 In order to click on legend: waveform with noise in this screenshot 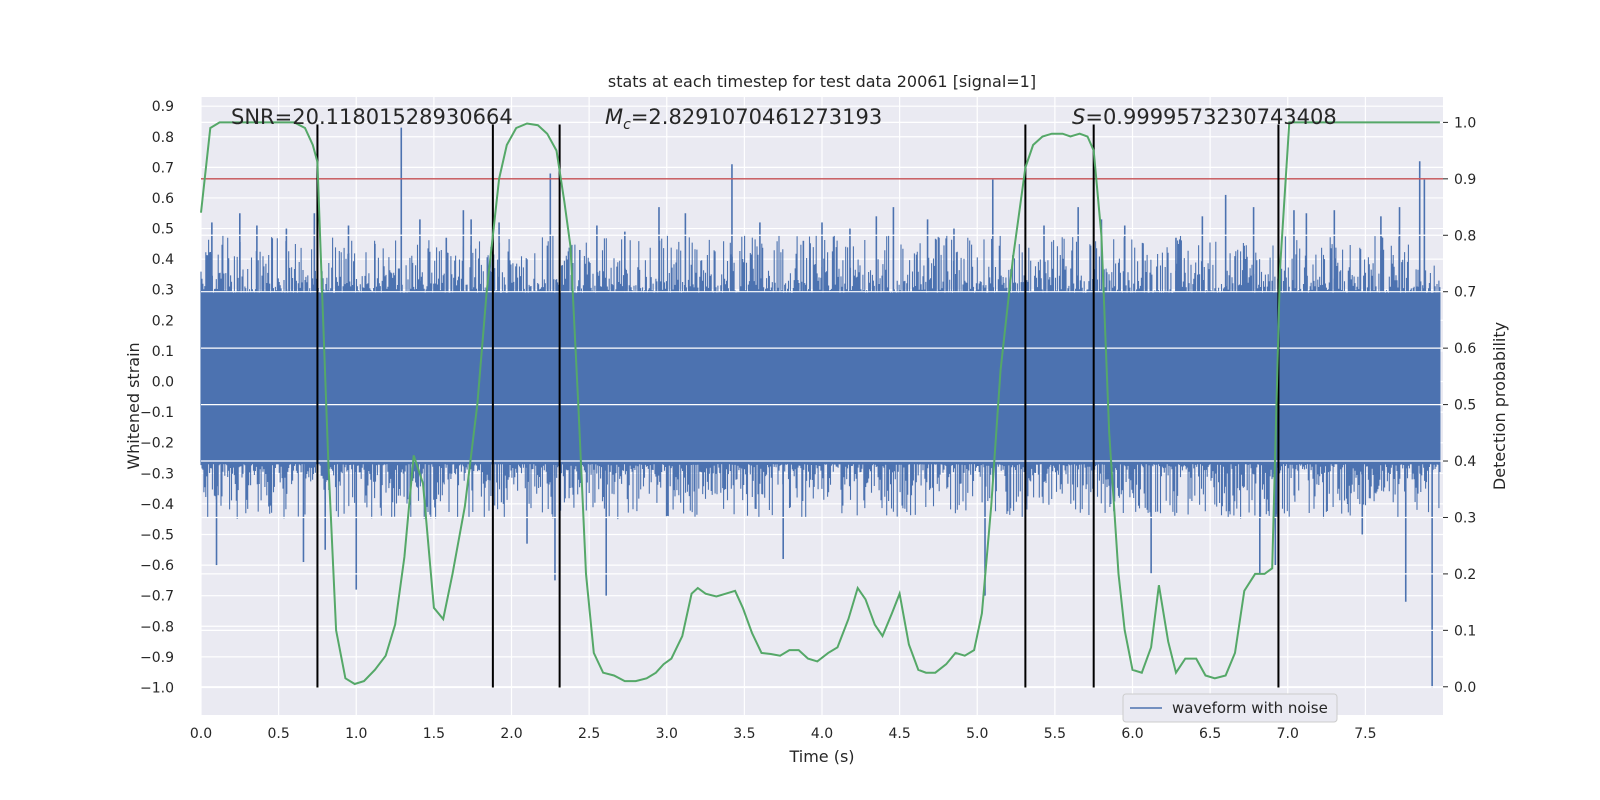, I will do `click(1230, 708)`.